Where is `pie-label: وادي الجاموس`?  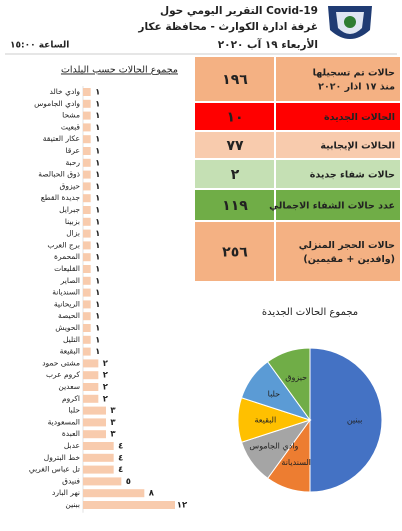 pie-label: وادي الجاموس is located at coordinates (273, 446).